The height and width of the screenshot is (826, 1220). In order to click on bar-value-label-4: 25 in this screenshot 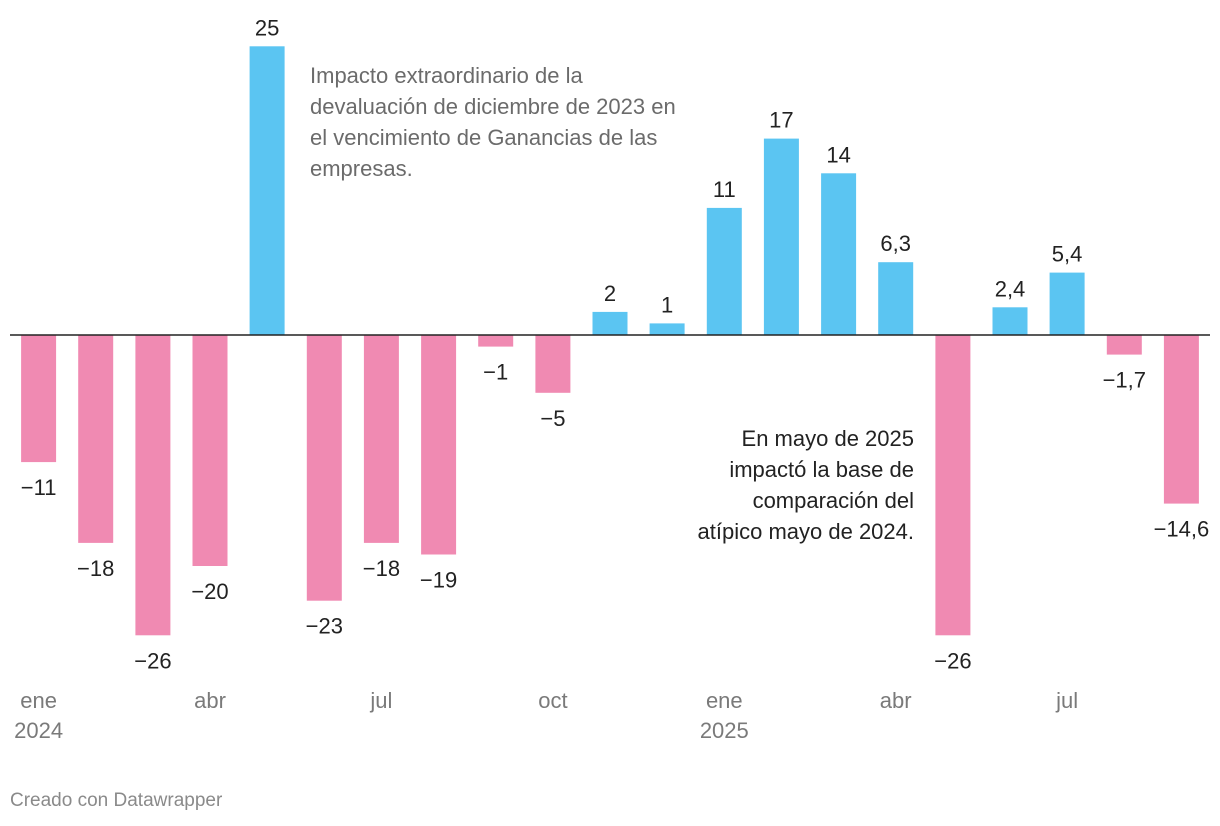, I will do `click(267, 27)`.